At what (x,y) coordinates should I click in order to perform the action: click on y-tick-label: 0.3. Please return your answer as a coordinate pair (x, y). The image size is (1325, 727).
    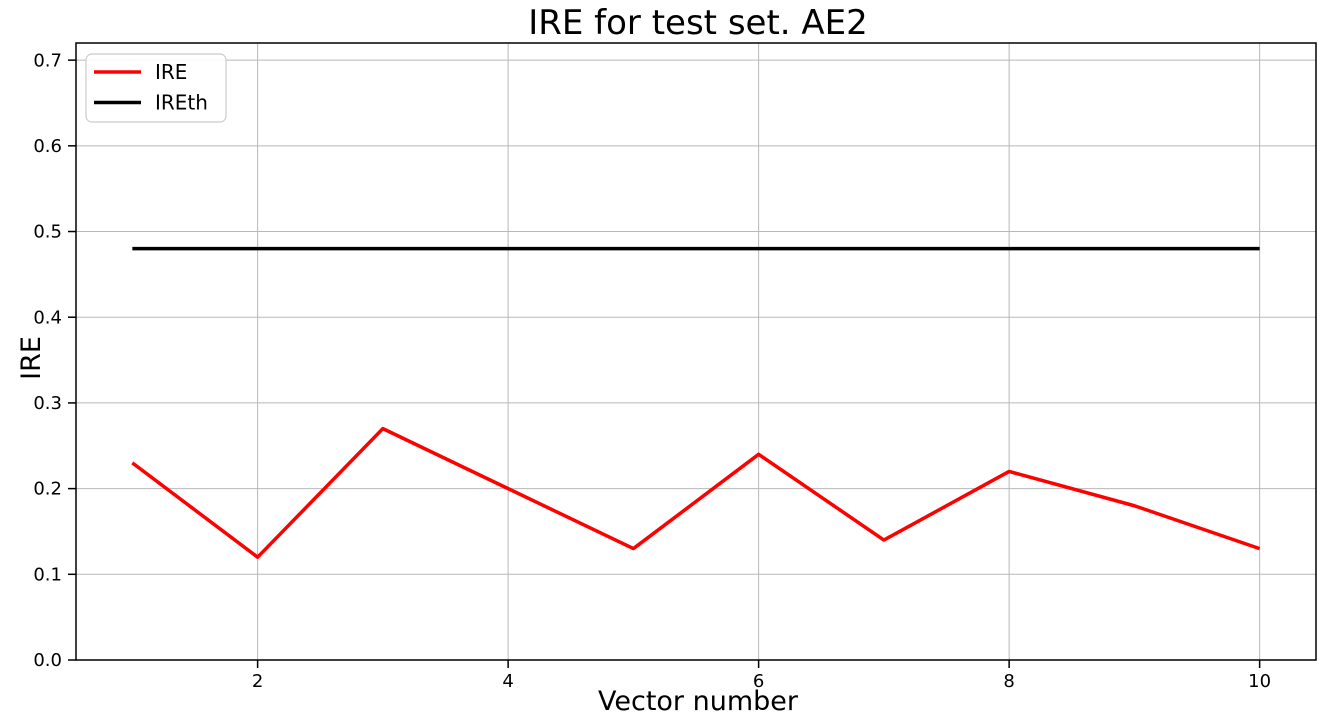
    Looking at the image, I should click on (47, 403).